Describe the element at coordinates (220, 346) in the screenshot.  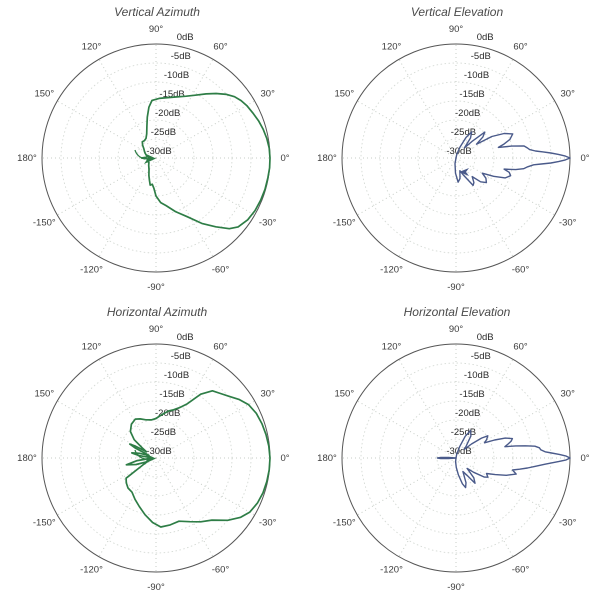
I see `angle-tick-label: 60°` at that location.